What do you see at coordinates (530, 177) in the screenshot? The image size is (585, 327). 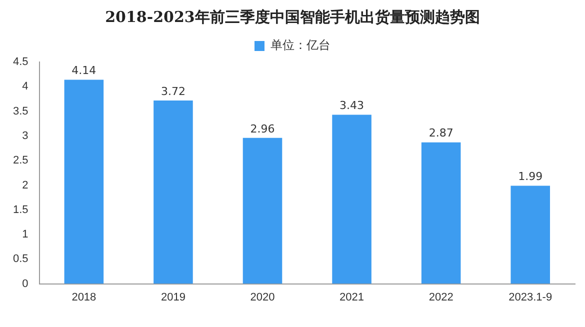 I see `data-label: 1.99` at bounding box center [530, 177].